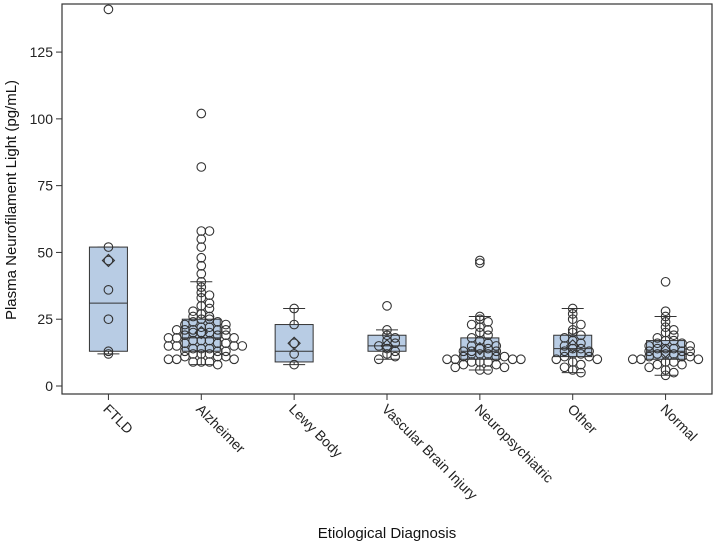  What do you see at coordinates (42, 119) in the screenshot?
I see `y-tick-label: 100` at bounding box center [42, 119].